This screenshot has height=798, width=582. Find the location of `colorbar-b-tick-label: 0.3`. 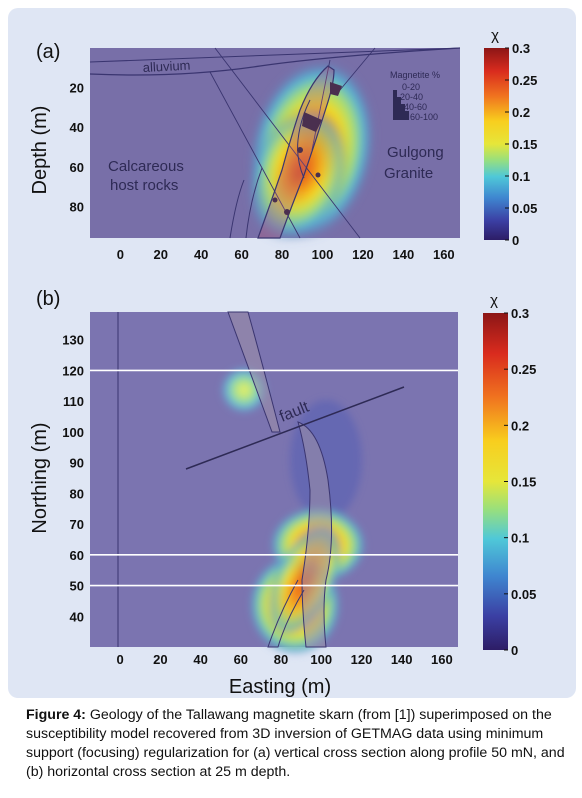

colorbar-b-tick-label: 0.3 is located at coordinates (520, 313).